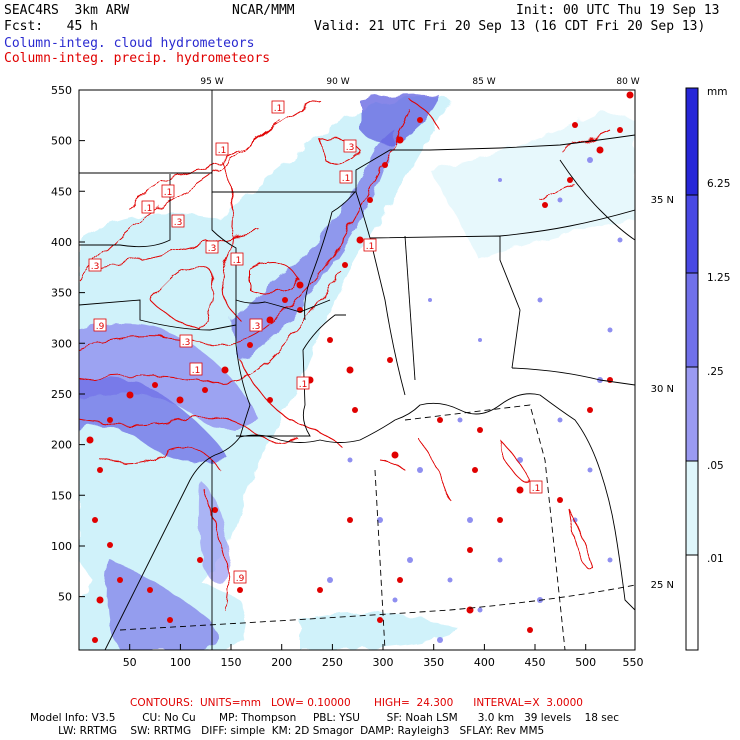 The image size is (740, 740). What do you see at coordinates (484, 662) in the screenshot?
I see `x-tick-label: 400` at bounding box center [484, 662].